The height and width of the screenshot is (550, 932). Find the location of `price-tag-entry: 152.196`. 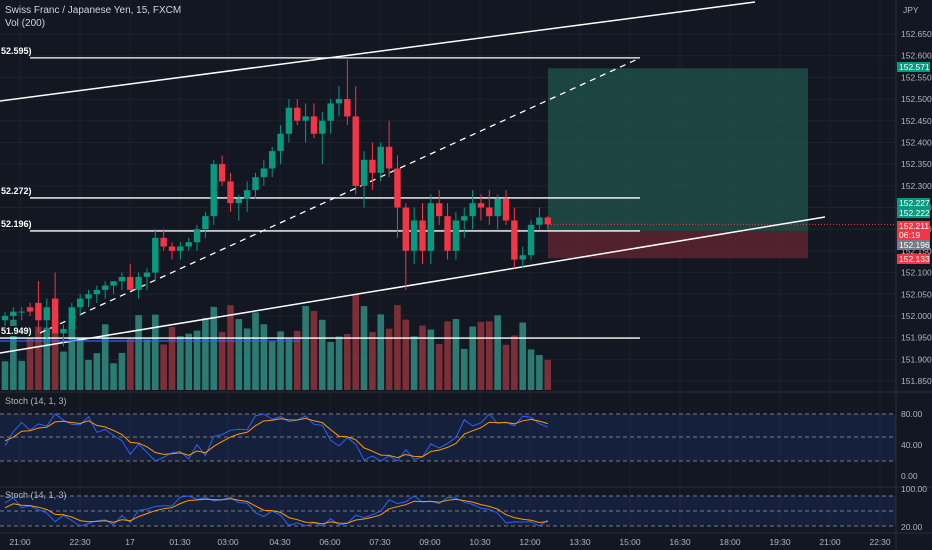

price-tag-entry: 152.196 is located at coordinates (913, 245).